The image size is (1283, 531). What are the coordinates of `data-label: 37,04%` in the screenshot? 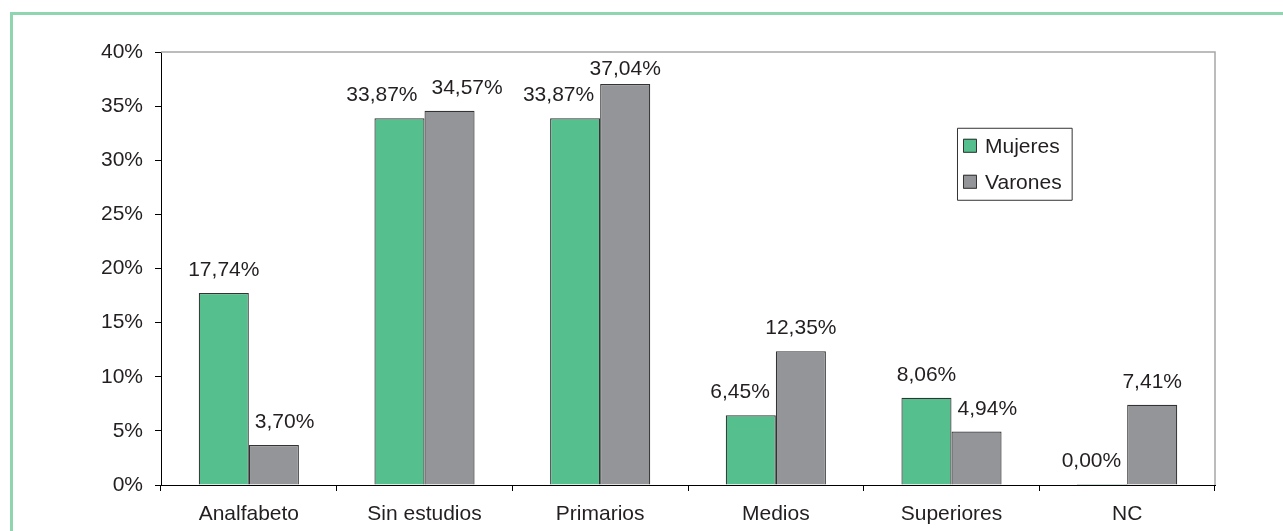 It's located at (625, 68).